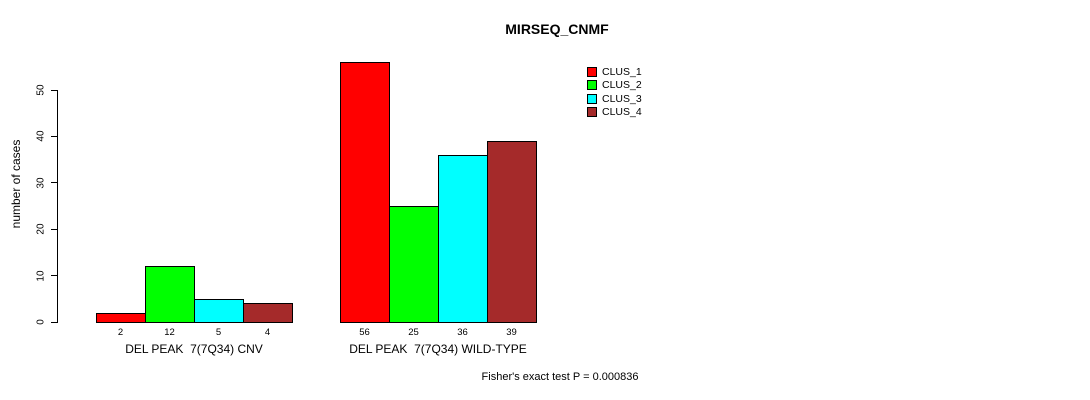 The width and height of the screenshot is (1090, 400). I want to click on y-axis-label: number of cases, so click(16, 184).